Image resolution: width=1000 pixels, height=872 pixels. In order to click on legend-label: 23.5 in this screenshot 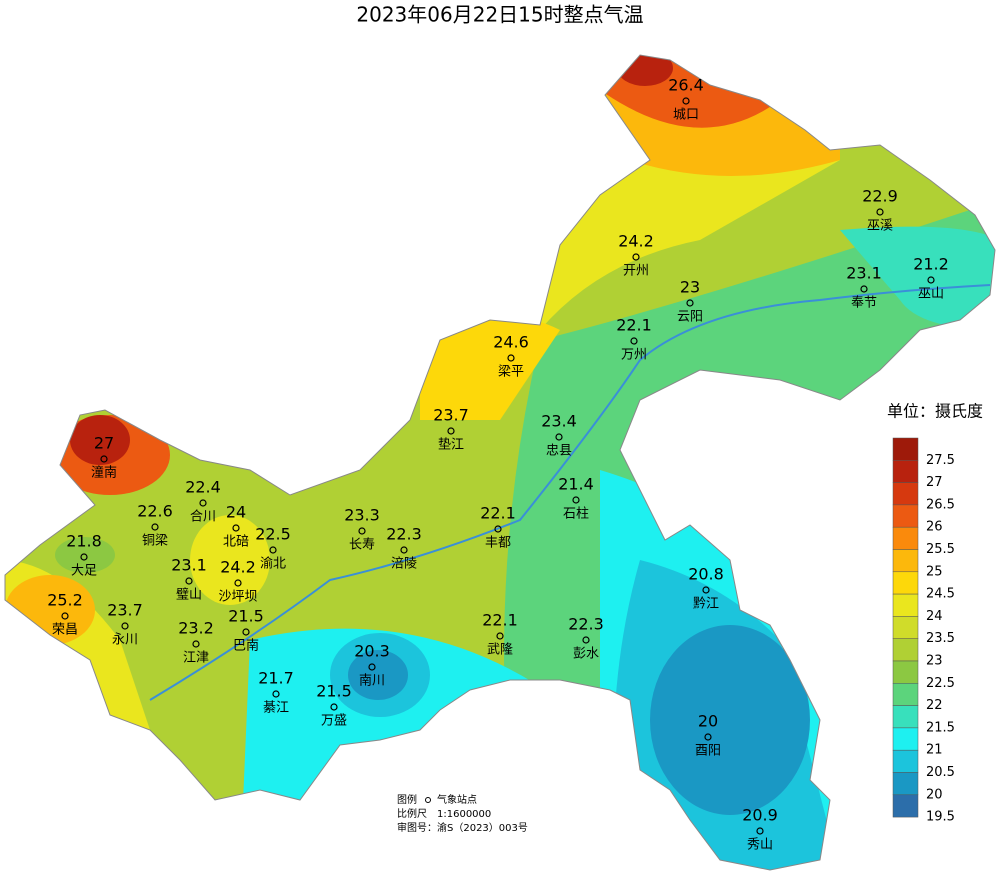, I will do `click(940, 638)`.